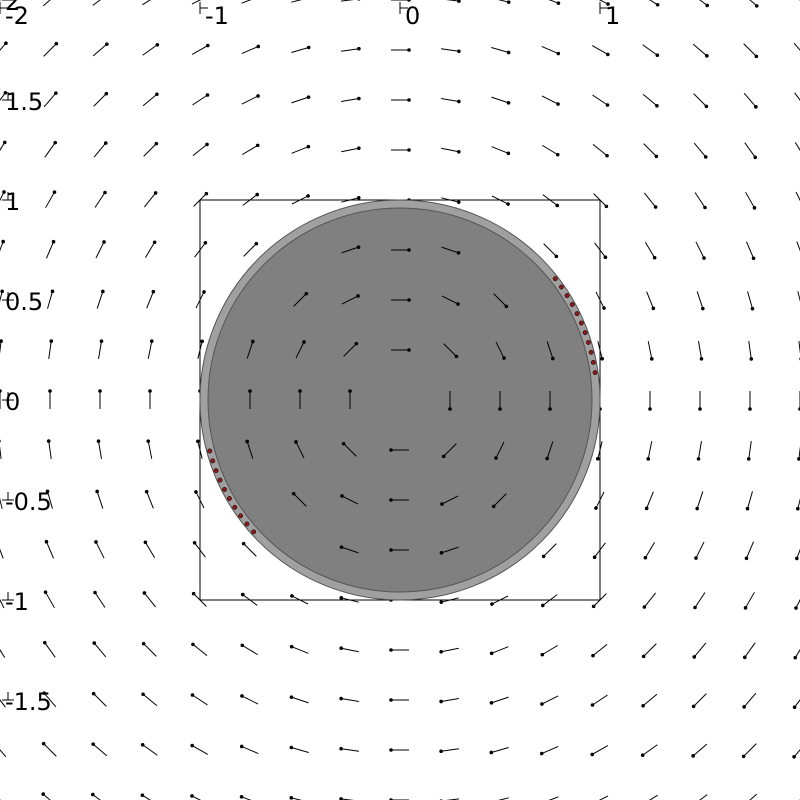 The width and height of the screenshot is (800, 800). I want to click on y-tick: 2, so click(11, 8).